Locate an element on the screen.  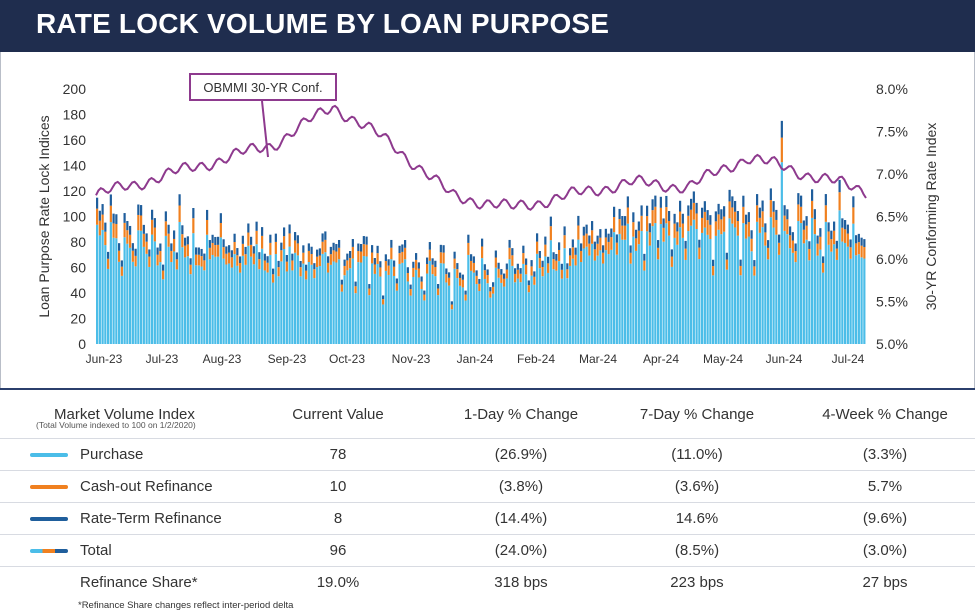
y2-axis-title: 30-YR Conforming Rate Index is located at coordinates (931, 217).